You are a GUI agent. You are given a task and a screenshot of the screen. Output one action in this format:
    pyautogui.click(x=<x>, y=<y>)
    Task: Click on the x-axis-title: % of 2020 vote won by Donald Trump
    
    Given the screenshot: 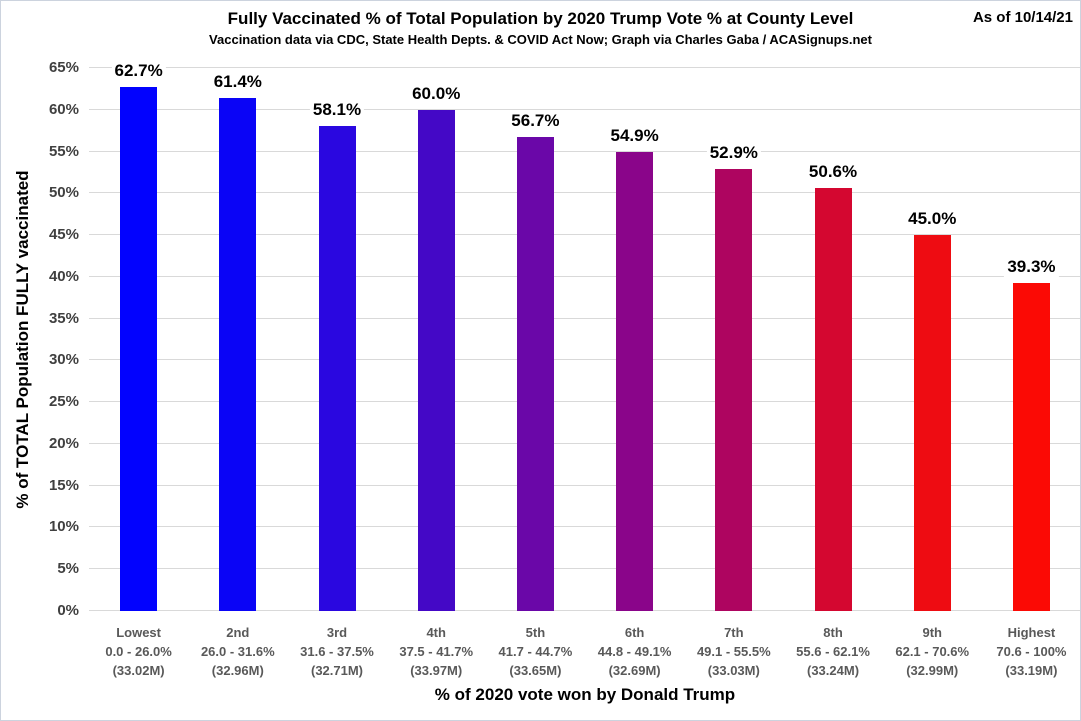 What is the action you would take?
    pyautogui.click(x=585, y=694)
    